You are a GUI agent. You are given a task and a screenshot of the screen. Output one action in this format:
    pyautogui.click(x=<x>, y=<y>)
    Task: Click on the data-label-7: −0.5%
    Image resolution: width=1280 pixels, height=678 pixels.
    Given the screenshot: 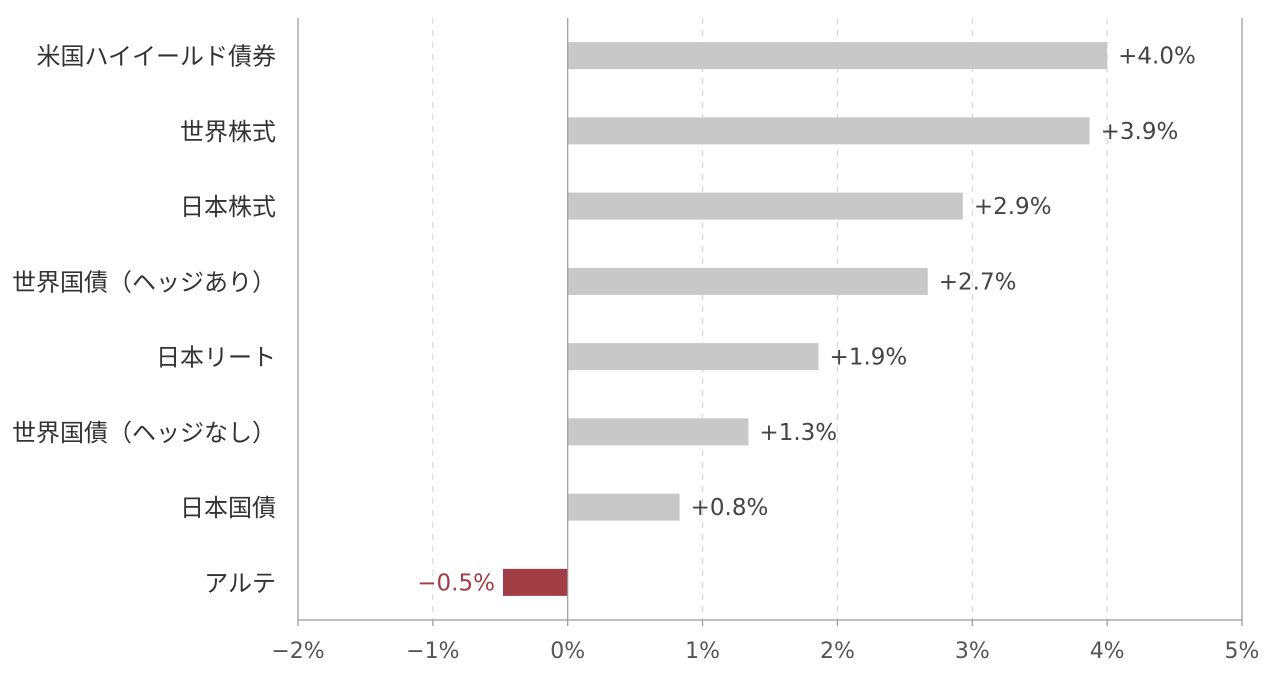 What is the action you would take?
    pyautogui.click(x=456, y=583)
    